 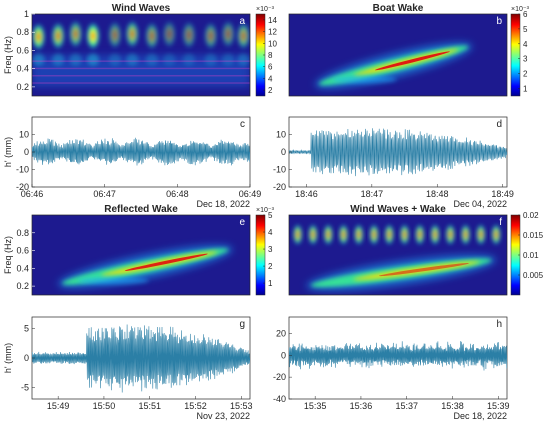 I want to click on colorbar-tick-label: 0.005, so click(x=533, y=275).